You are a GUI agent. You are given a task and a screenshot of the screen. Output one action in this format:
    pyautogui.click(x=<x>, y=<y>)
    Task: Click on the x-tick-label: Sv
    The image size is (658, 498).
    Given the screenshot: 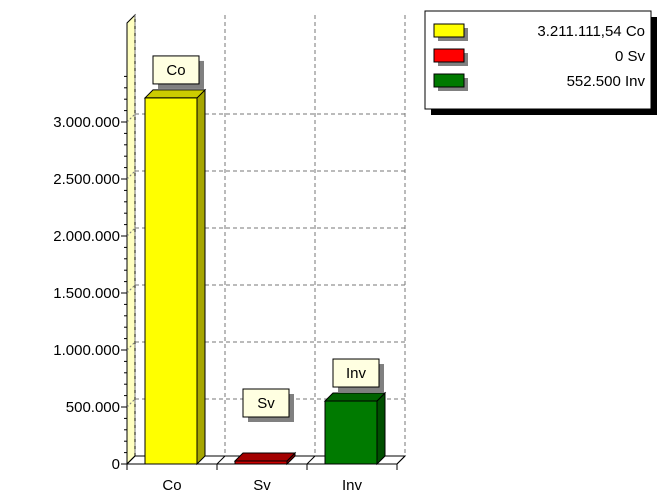 What is the action you would take?
    pyautogui.click(x=262, y=485)
    